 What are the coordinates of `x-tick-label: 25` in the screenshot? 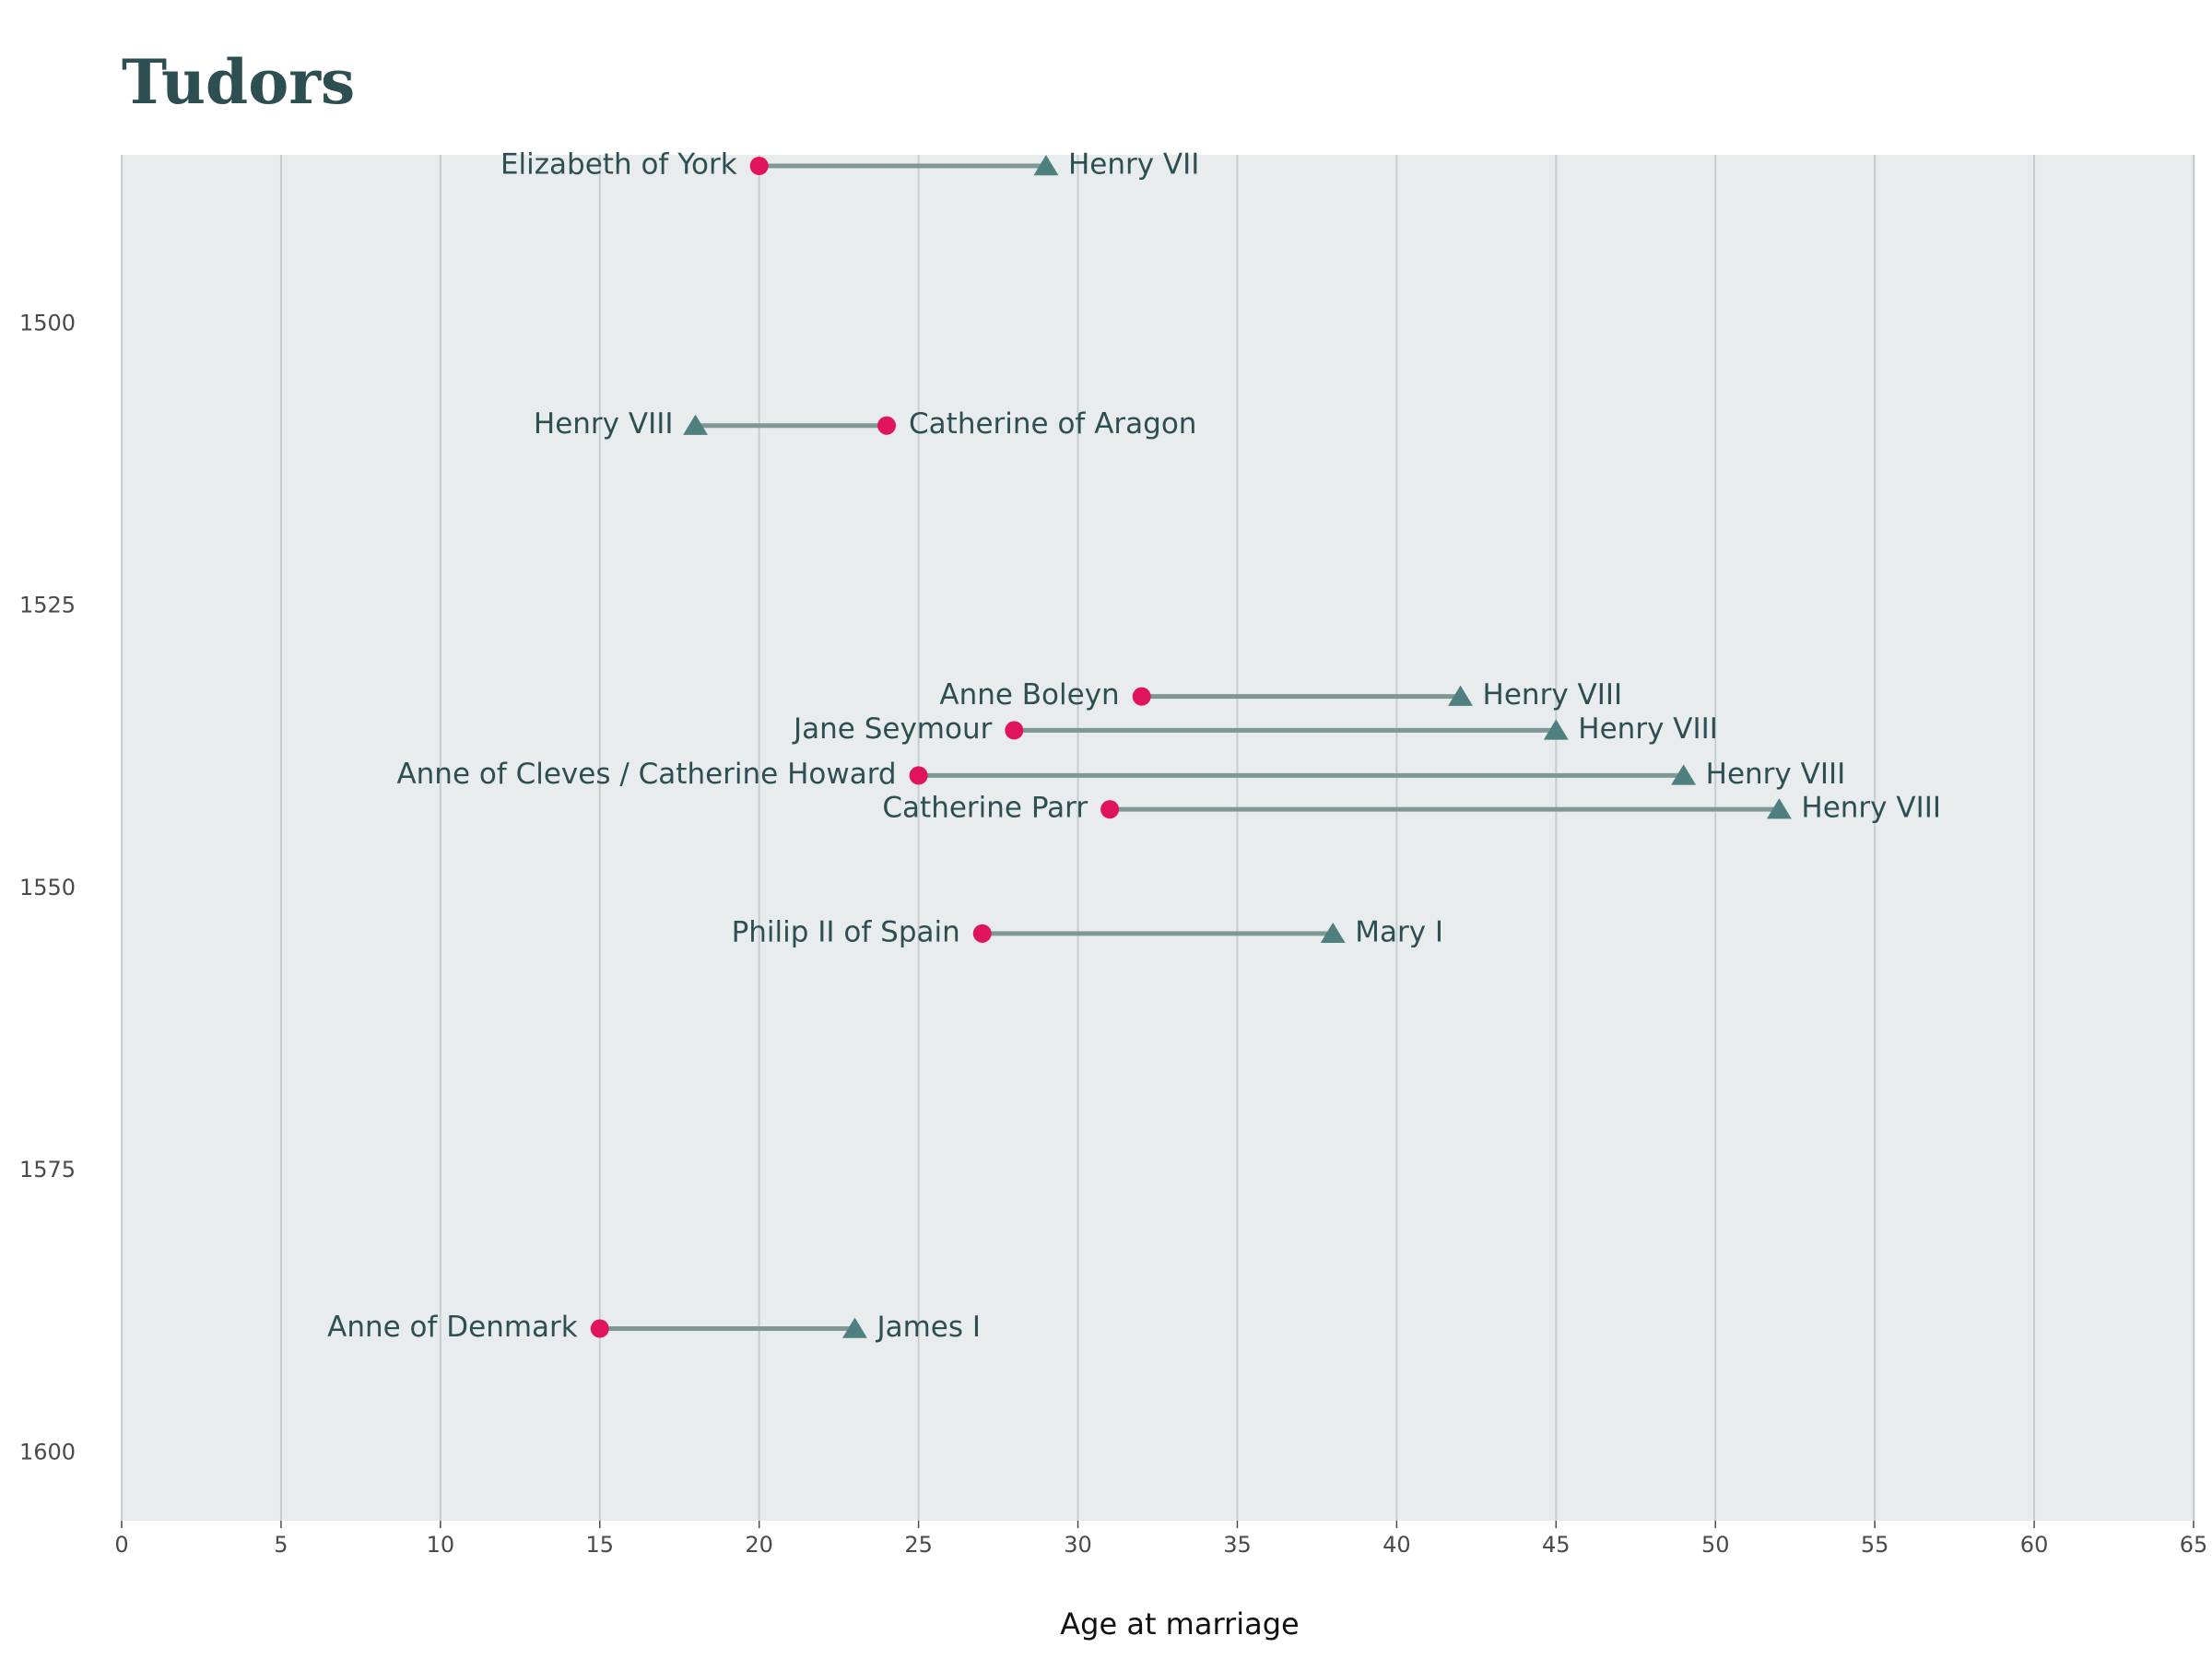 It's located at (918, 1545).